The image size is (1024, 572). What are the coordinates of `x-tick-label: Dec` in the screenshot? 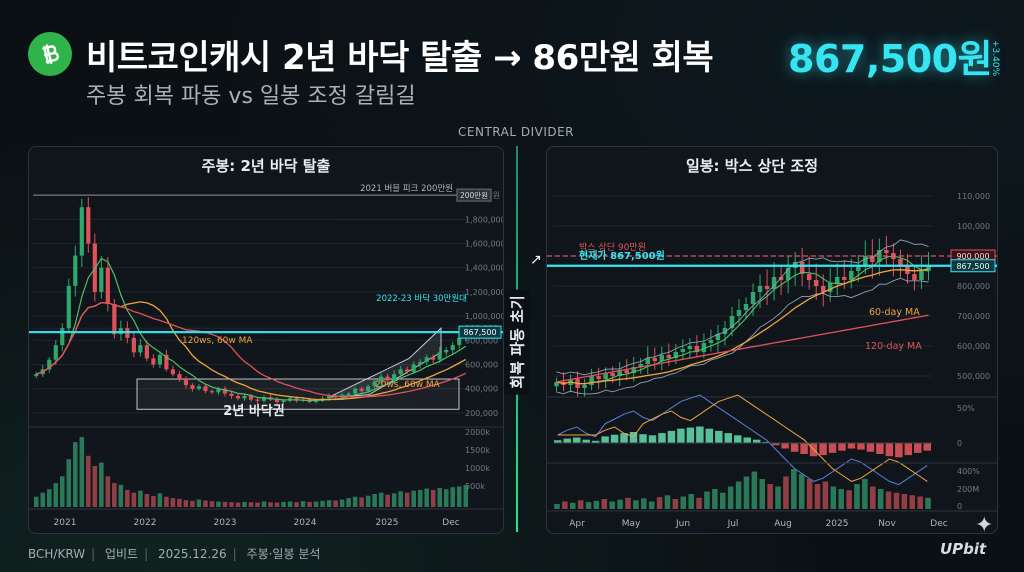 It's located at (450, 523).